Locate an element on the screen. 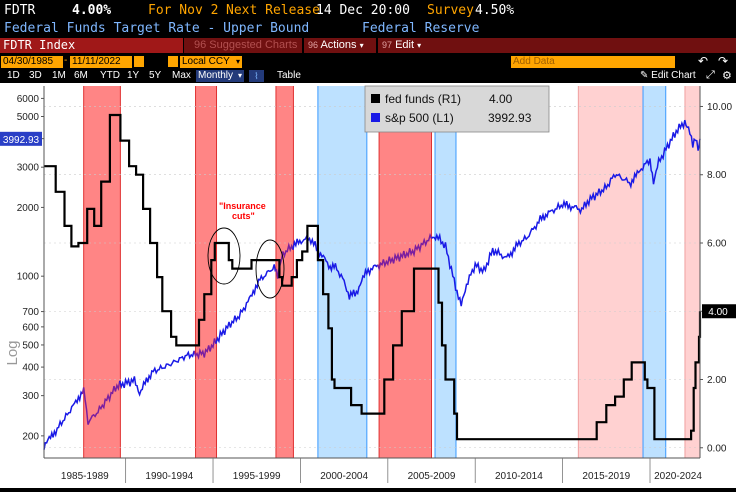 Image resolution: width=736 pixels, height=492 pixels. start-date-input: 04/30/1985 is located at coordinates (32, 62).